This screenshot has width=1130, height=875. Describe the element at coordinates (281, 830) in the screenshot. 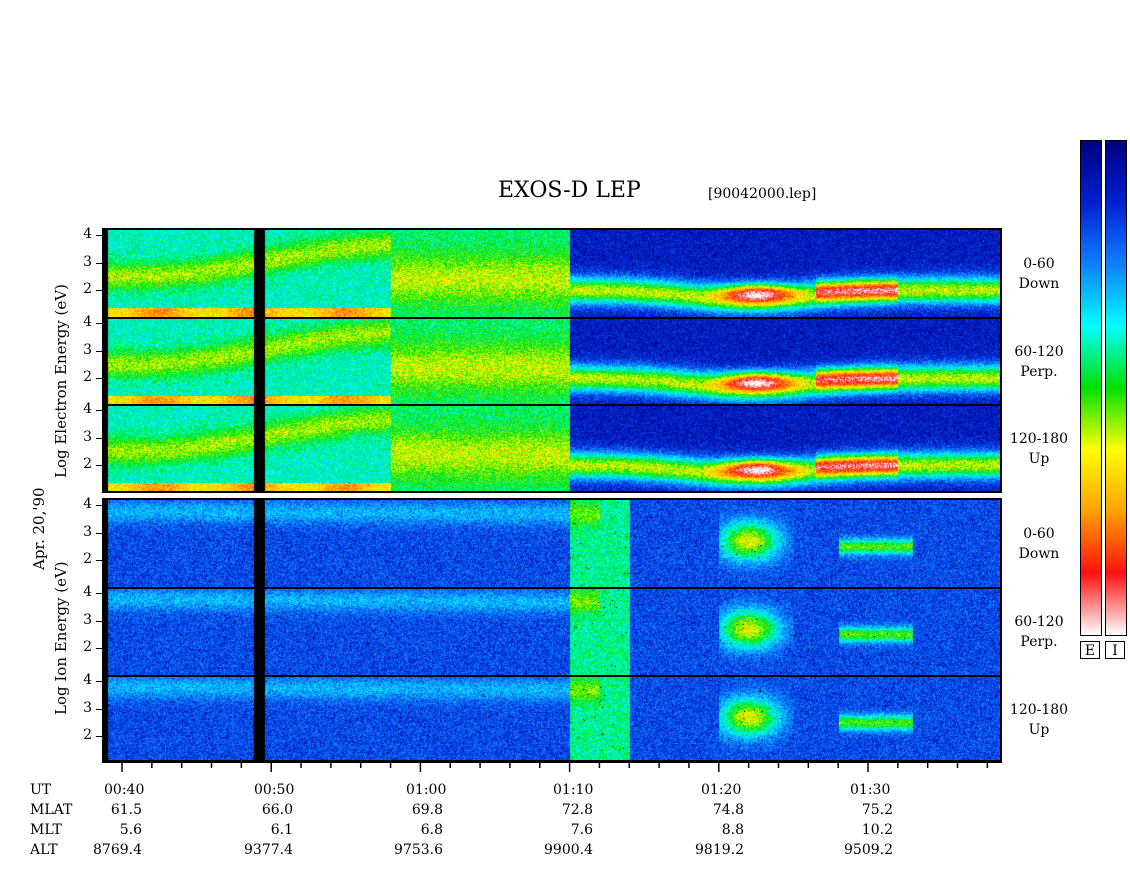

I see `mlt-value: 6.1` at that location.